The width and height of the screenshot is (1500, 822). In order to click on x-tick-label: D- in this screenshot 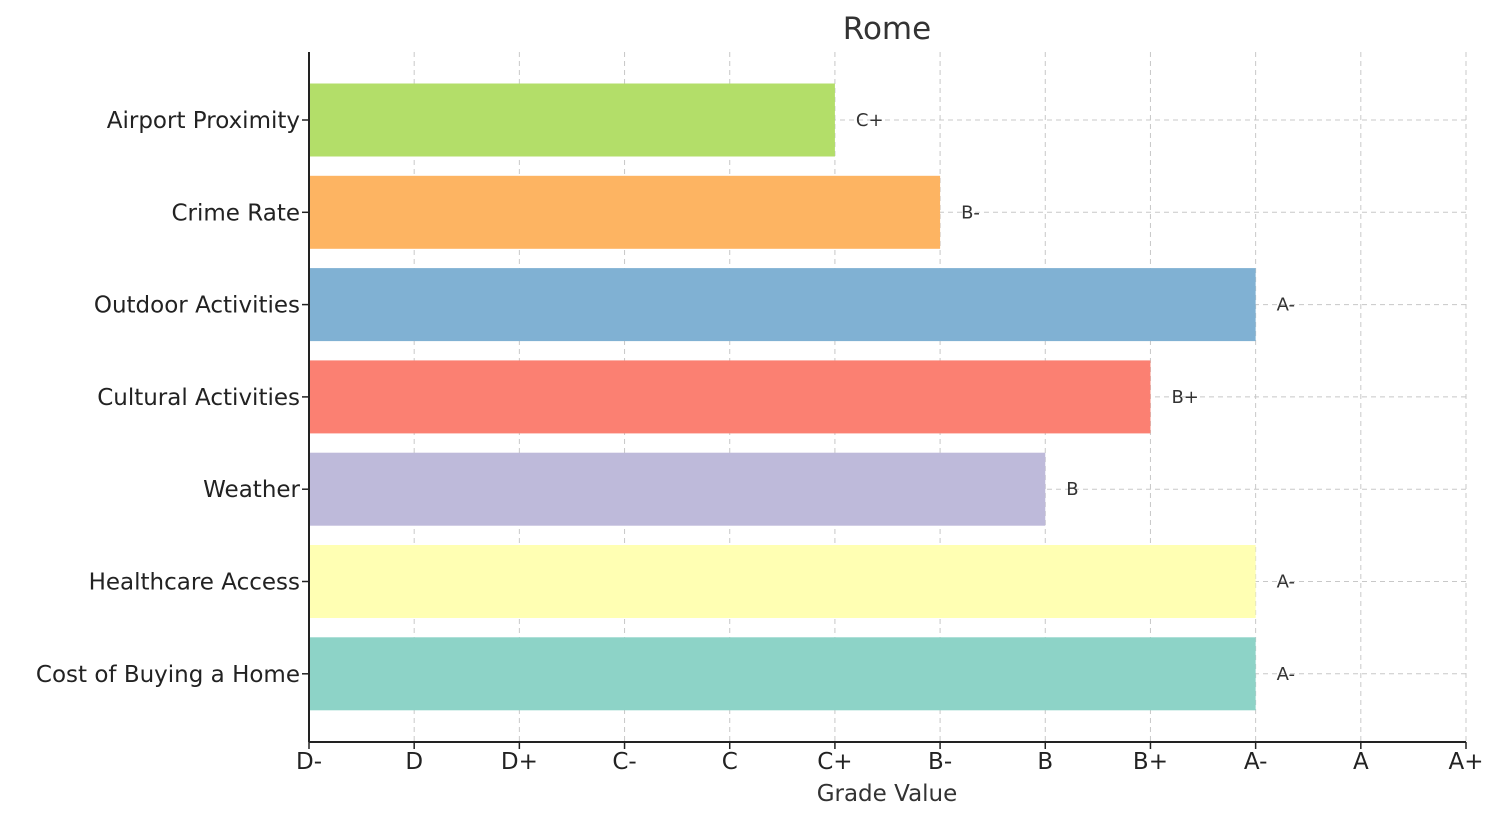, I will do `click(309, 762)`.